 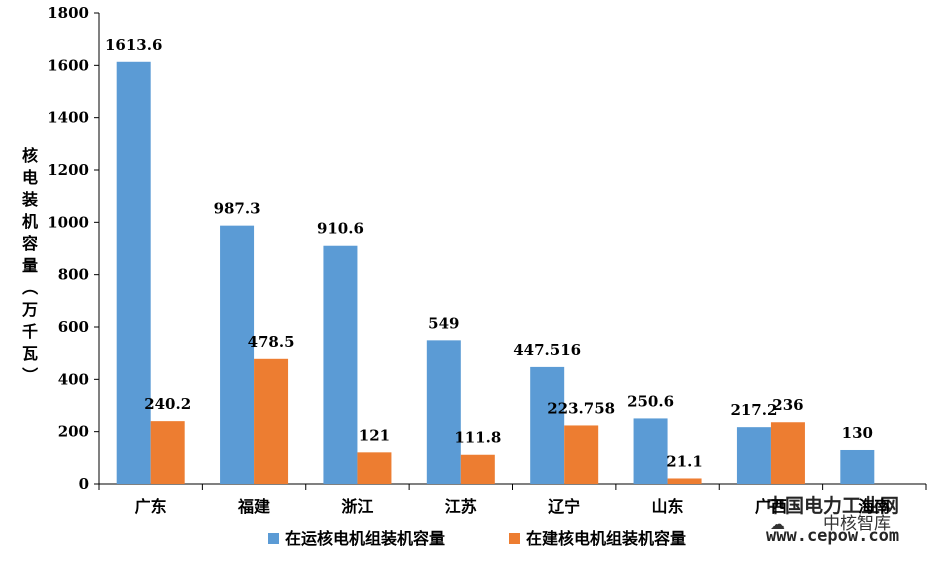 What do you see at coordinates (30, 353) in the screenshot?
I see `y-axis-label-char: 瓦` at bounding box center [30, 353].